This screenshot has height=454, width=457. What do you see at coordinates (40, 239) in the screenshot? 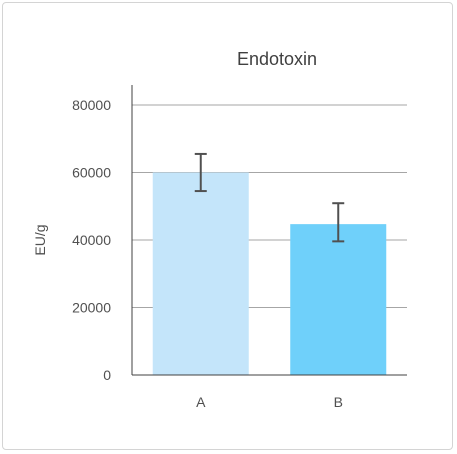
I see `y-axis-title: EU/g` at bounding box center [40, 239].